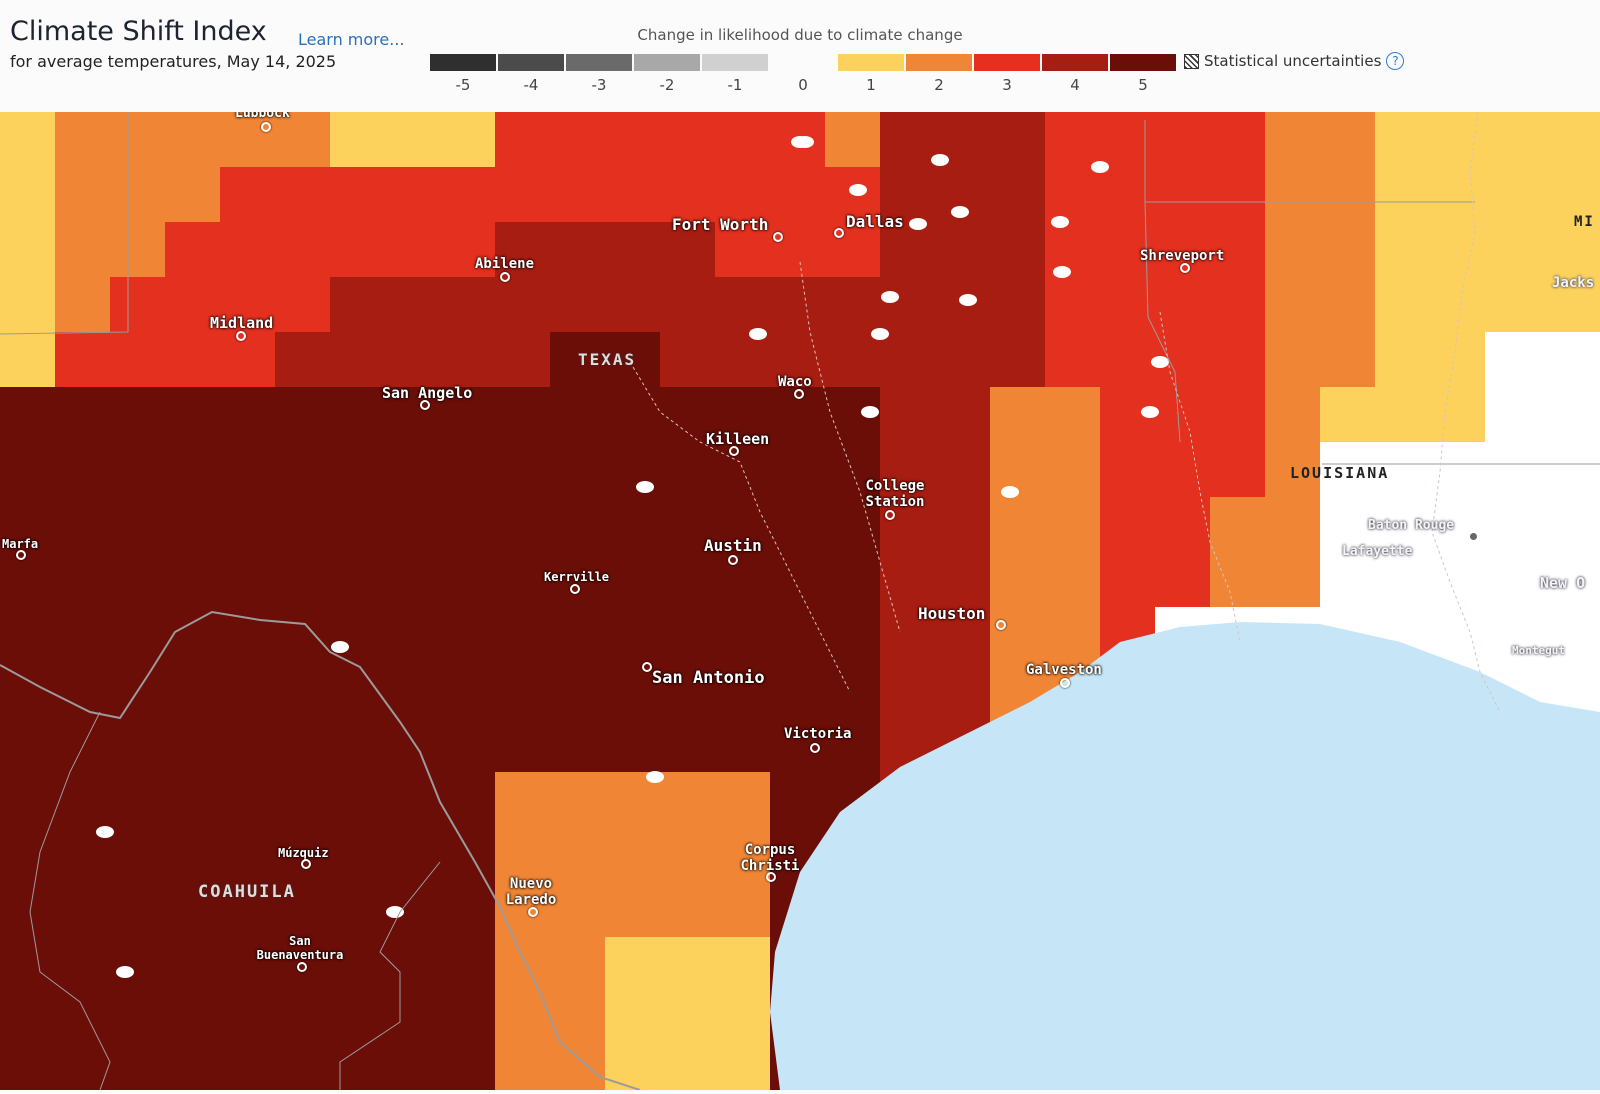  Describe the element at coordinates (667, 85) in the screenshot. I see `legend-tick: -2` at that location.